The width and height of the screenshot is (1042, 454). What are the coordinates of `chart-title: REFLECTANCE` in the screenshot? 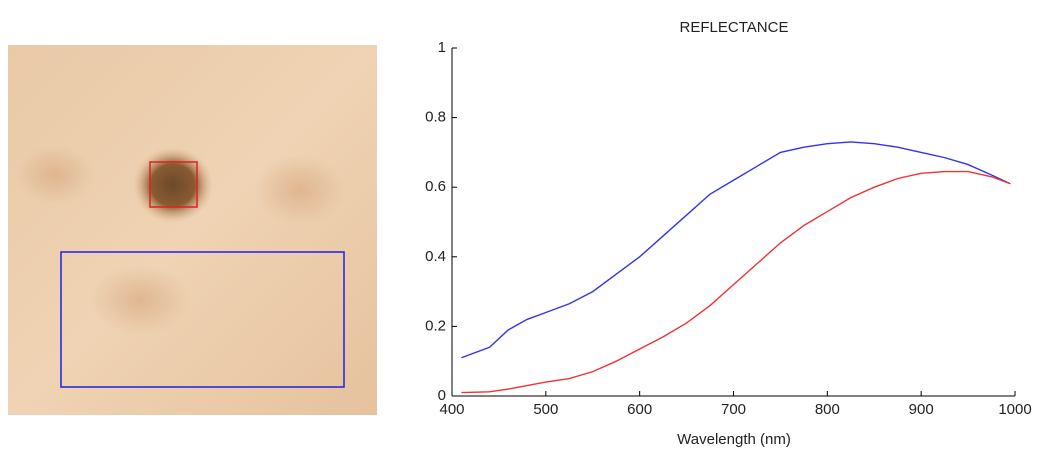 It's located at (734, 27).